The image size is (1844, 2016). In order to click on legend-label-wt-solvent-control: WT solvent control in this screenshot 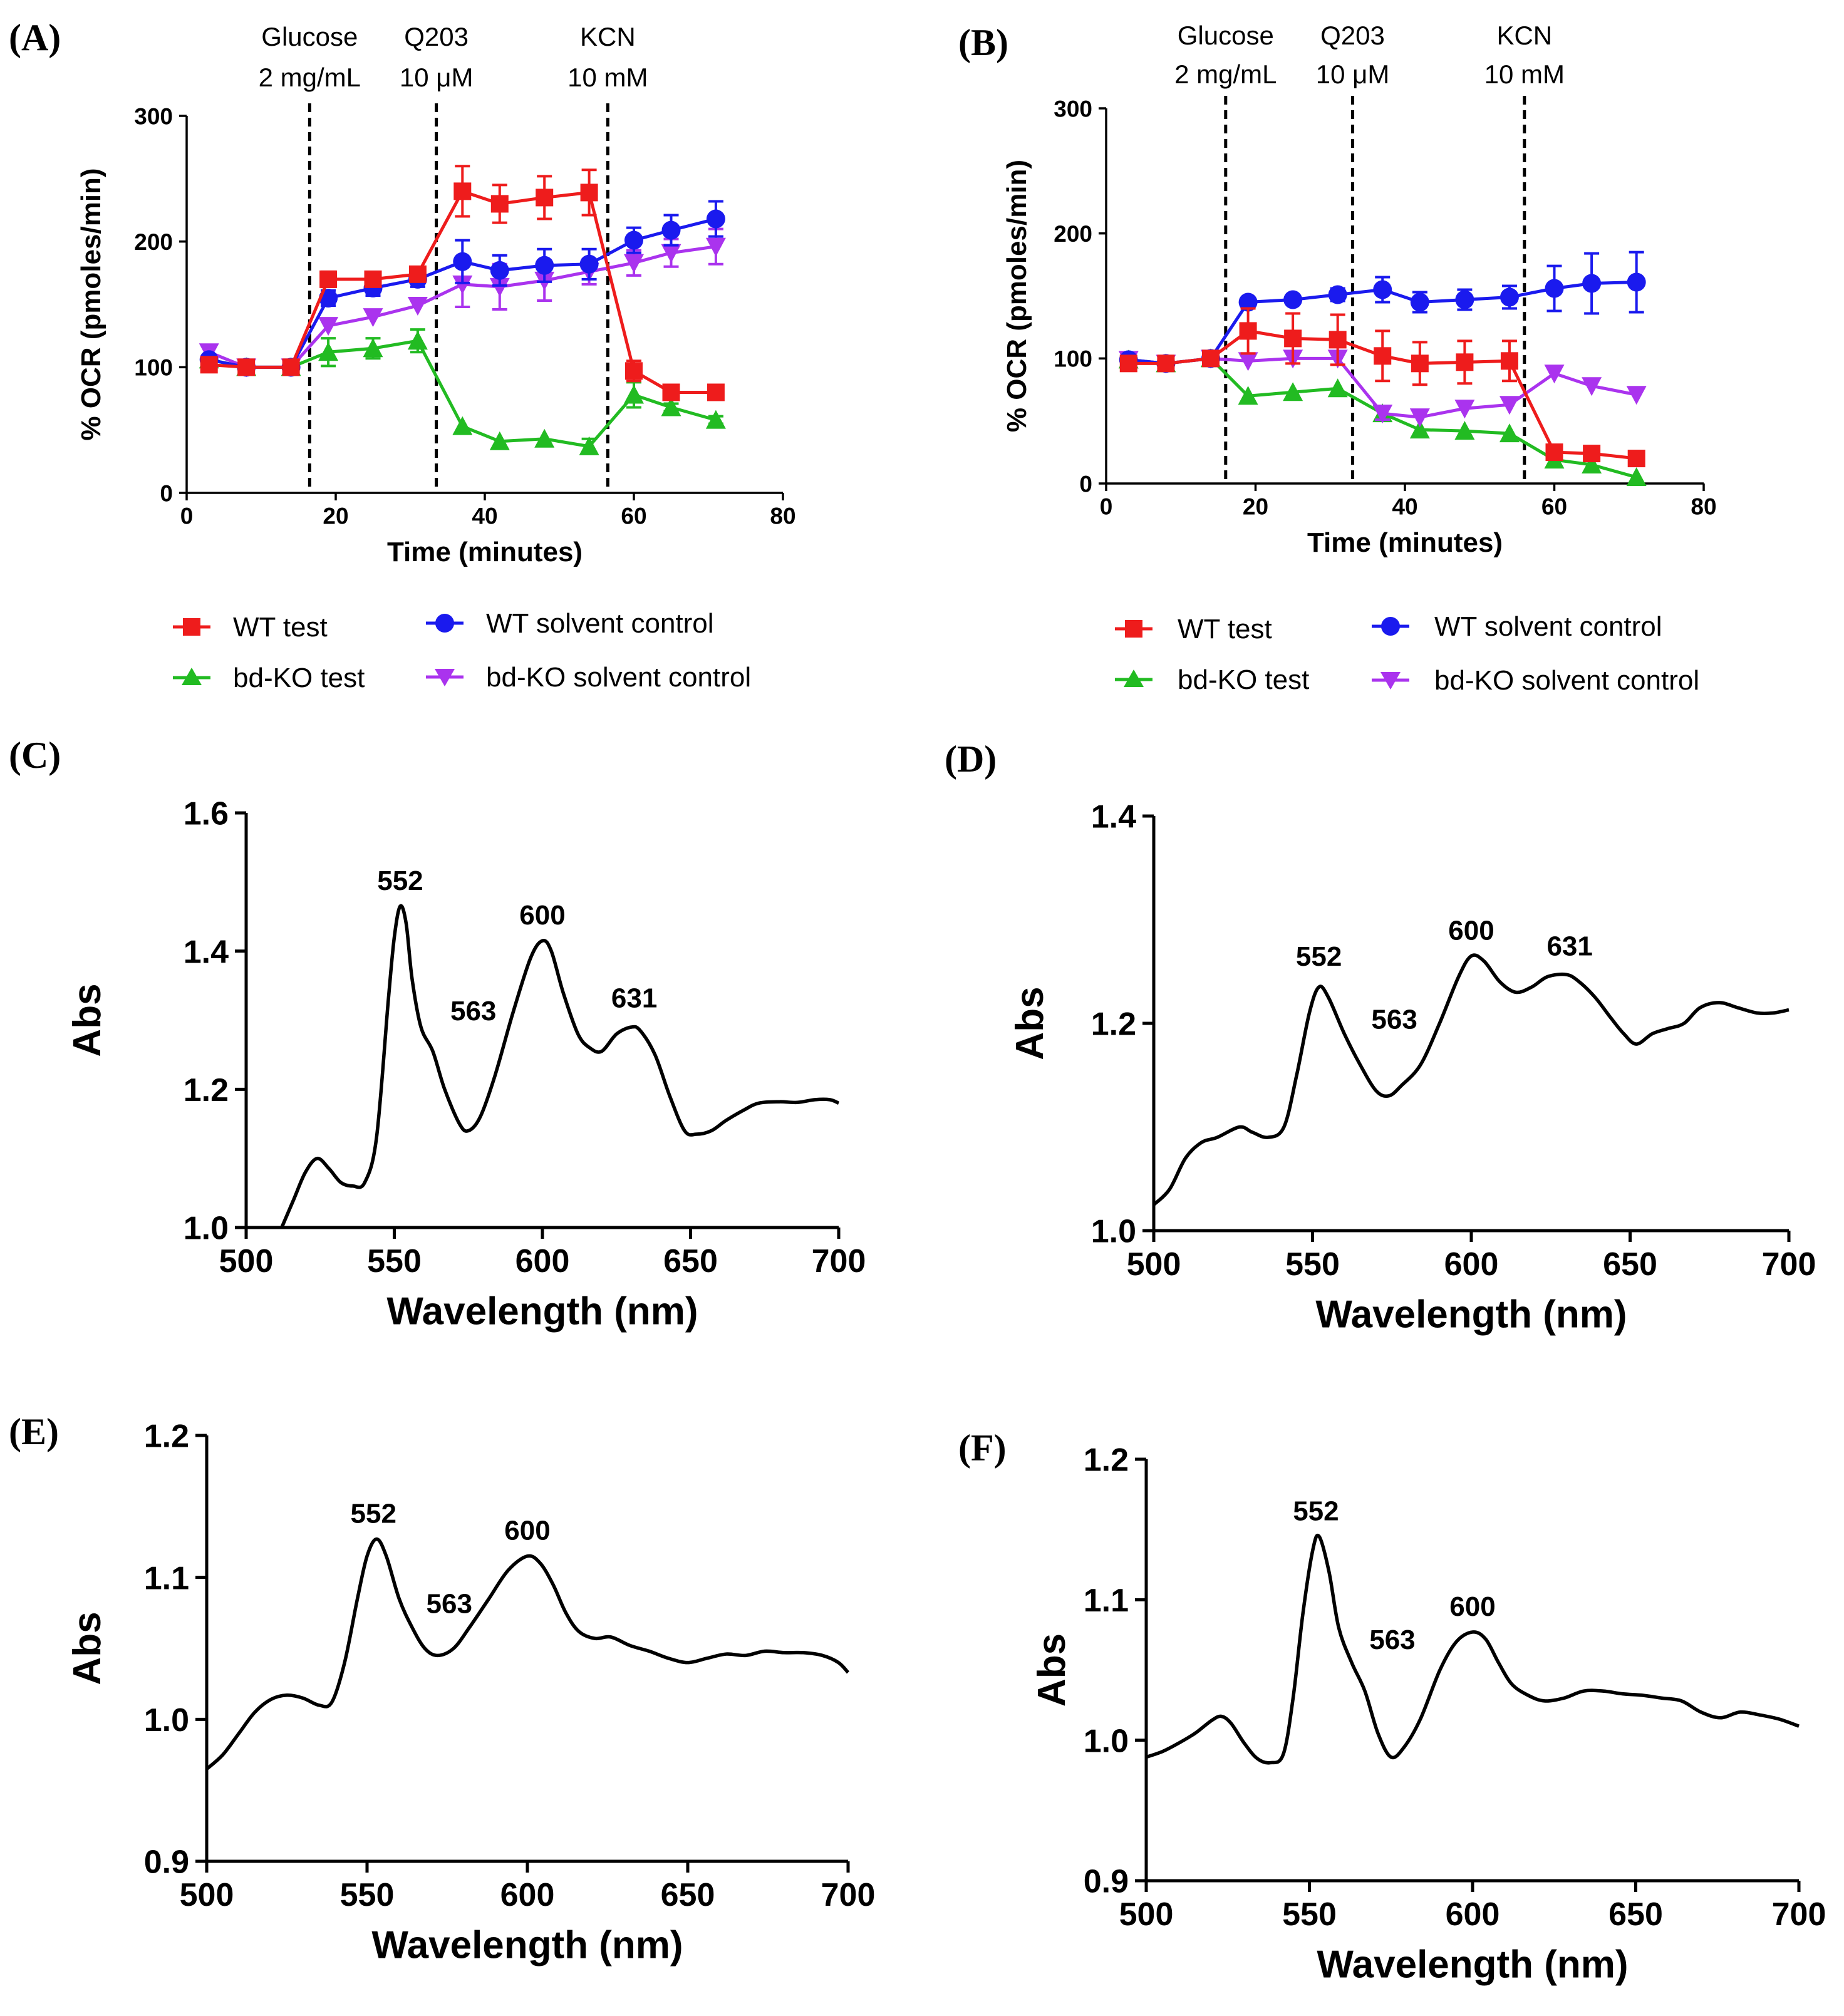, I will do `click(1548, 626)`.